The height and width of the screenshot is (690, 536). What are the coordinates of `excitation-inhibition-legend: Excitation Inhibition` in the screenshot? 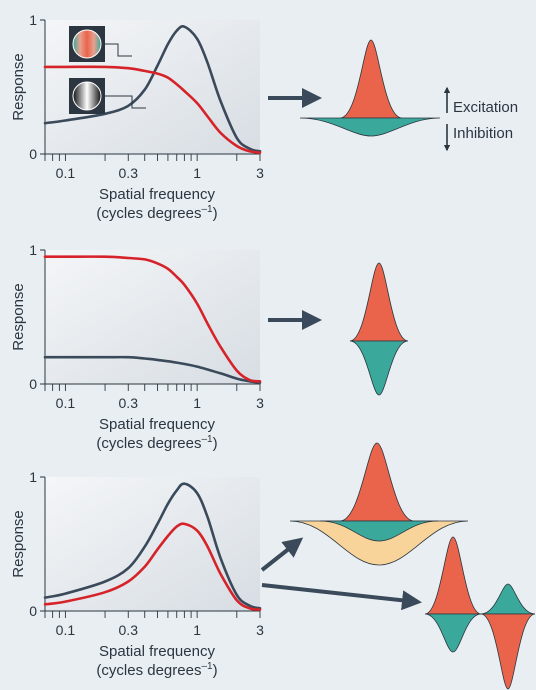 It's located at (482, 119).